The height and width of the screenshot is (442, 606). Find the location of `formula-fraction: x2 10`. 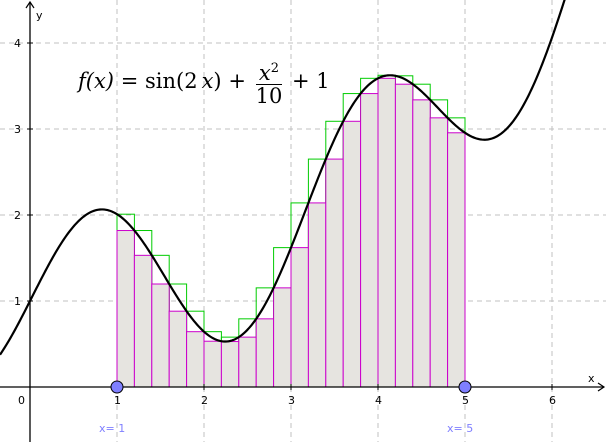

formula-fraction: x2 10 is located at coordinates (269, 83).